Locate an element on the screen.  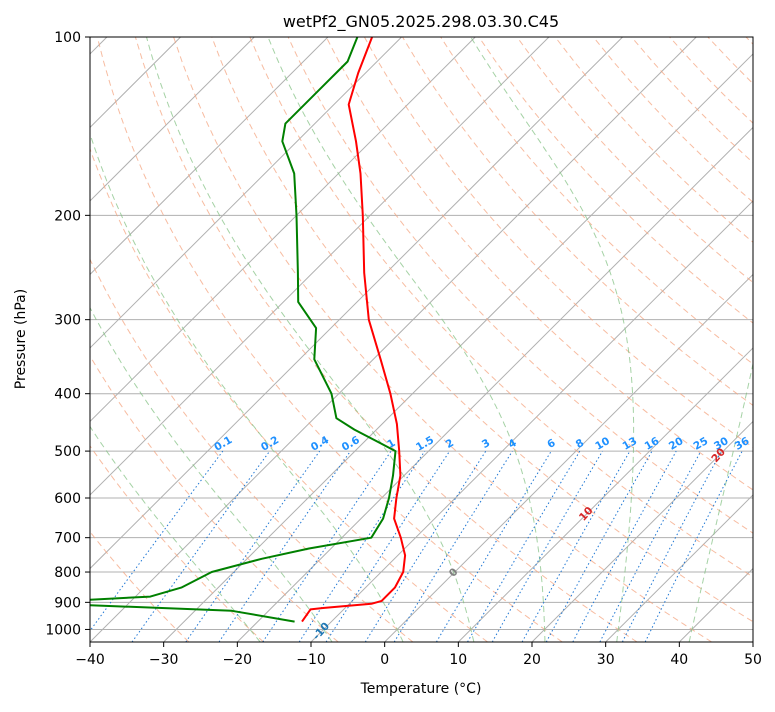
y-tick-label: 600 is located at coordinates (67, 499).